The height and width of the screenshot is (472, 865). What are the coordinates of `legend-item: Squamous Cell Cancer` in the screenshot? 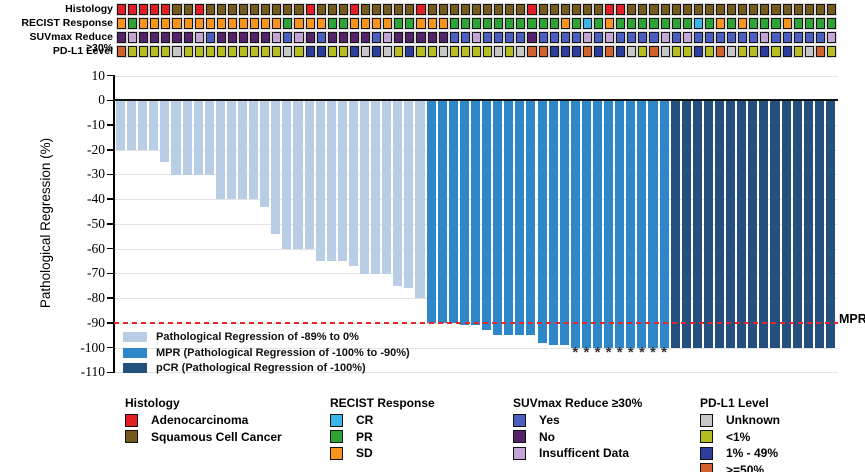 It's located at (203, 437).